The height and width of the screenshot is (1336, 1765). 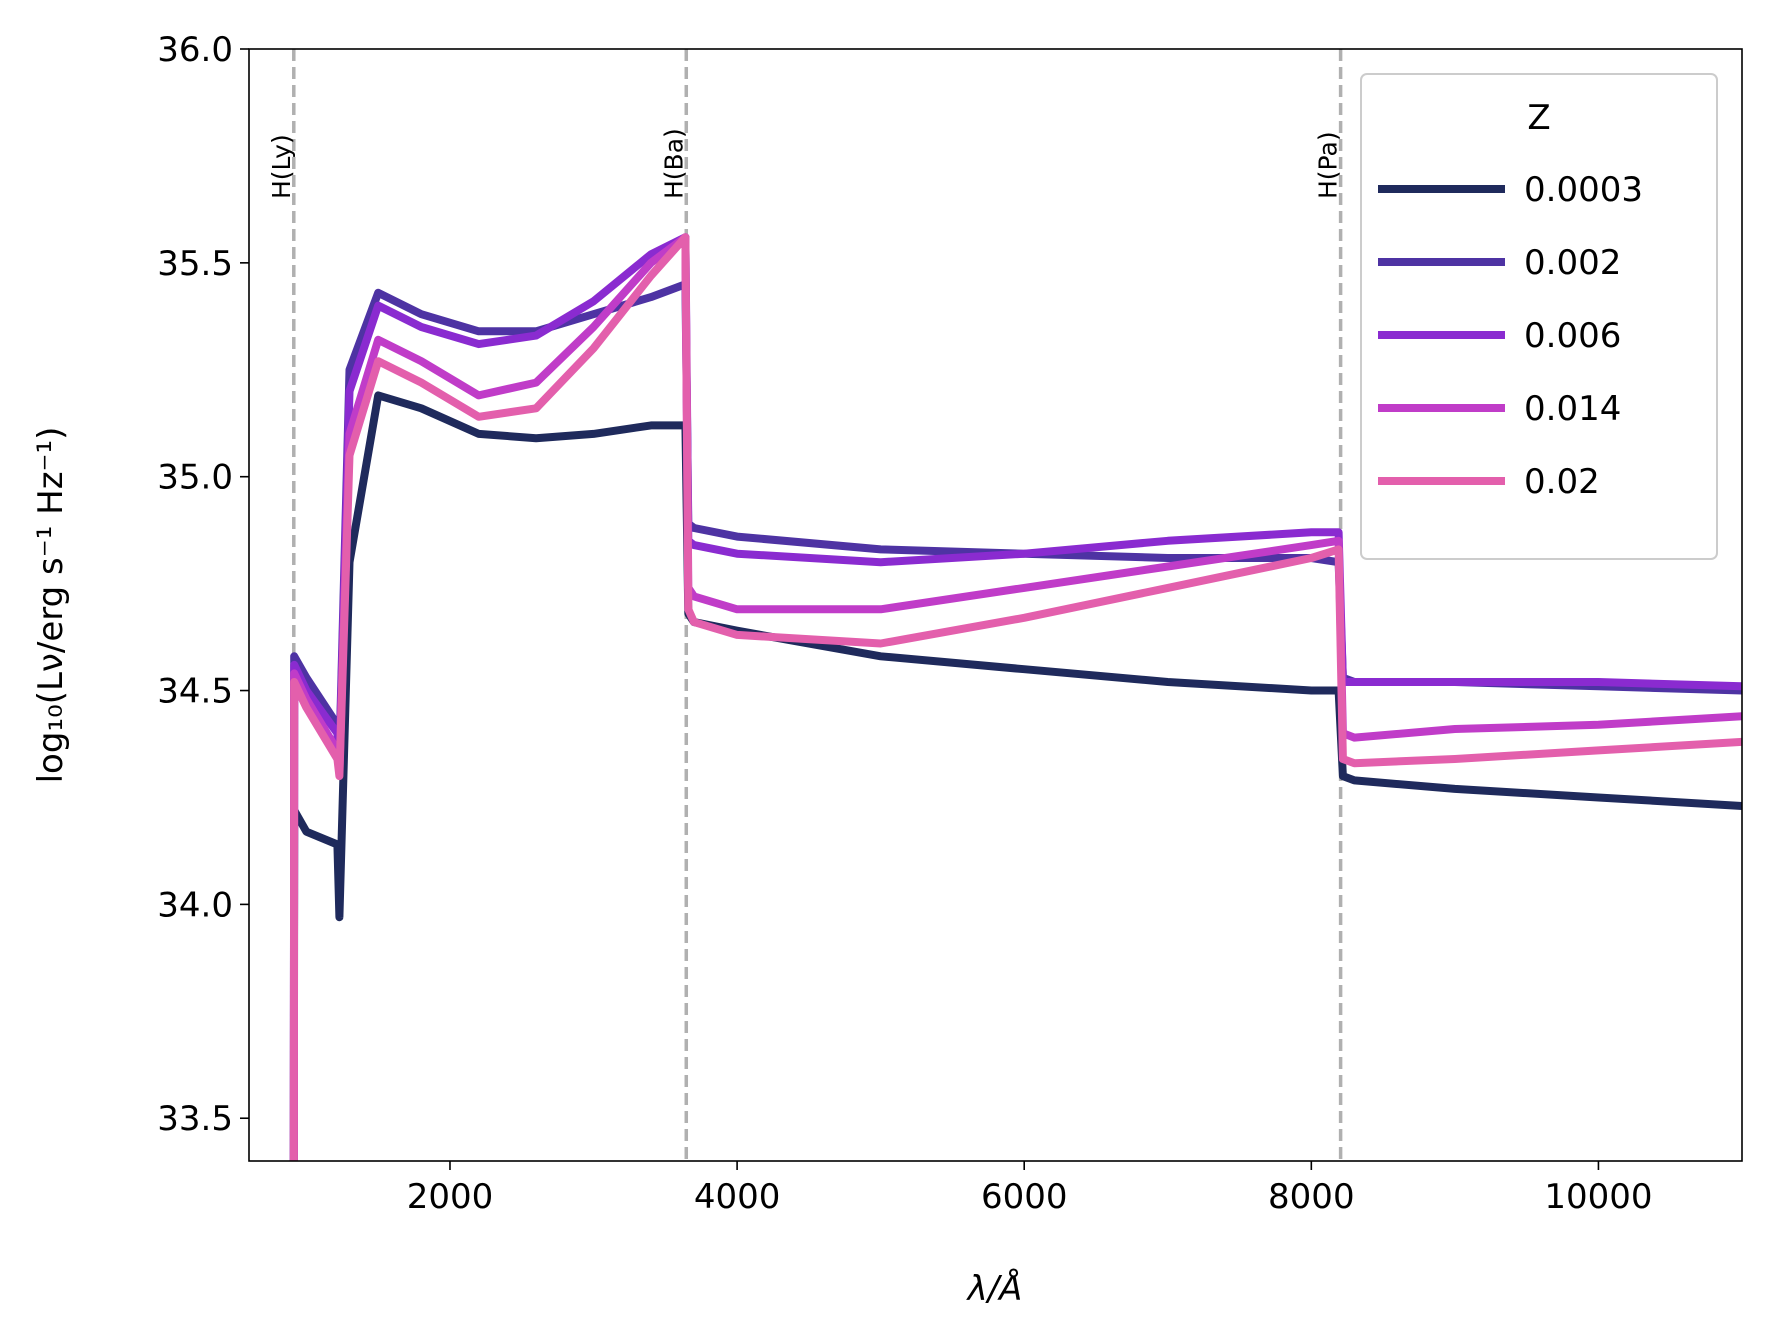 I want to click on y-tick-label: 34.5, so click(x=195, y=692).